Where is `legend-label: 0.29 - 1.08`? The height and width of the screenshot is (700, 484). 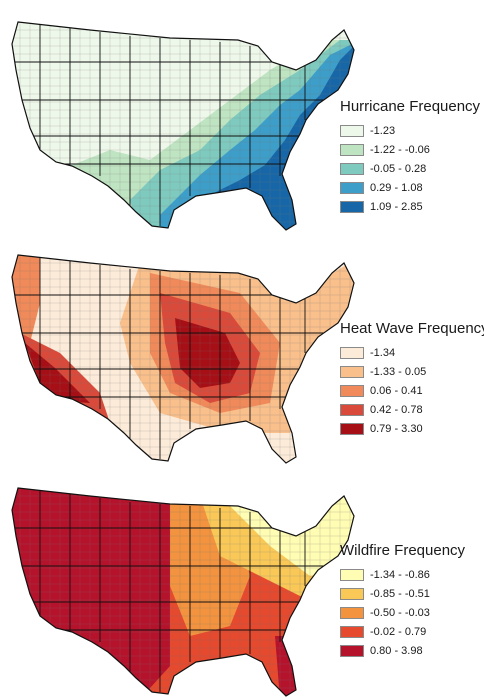
legend-label: 0.29 - 1.08 is located at coordinates (396, 187).